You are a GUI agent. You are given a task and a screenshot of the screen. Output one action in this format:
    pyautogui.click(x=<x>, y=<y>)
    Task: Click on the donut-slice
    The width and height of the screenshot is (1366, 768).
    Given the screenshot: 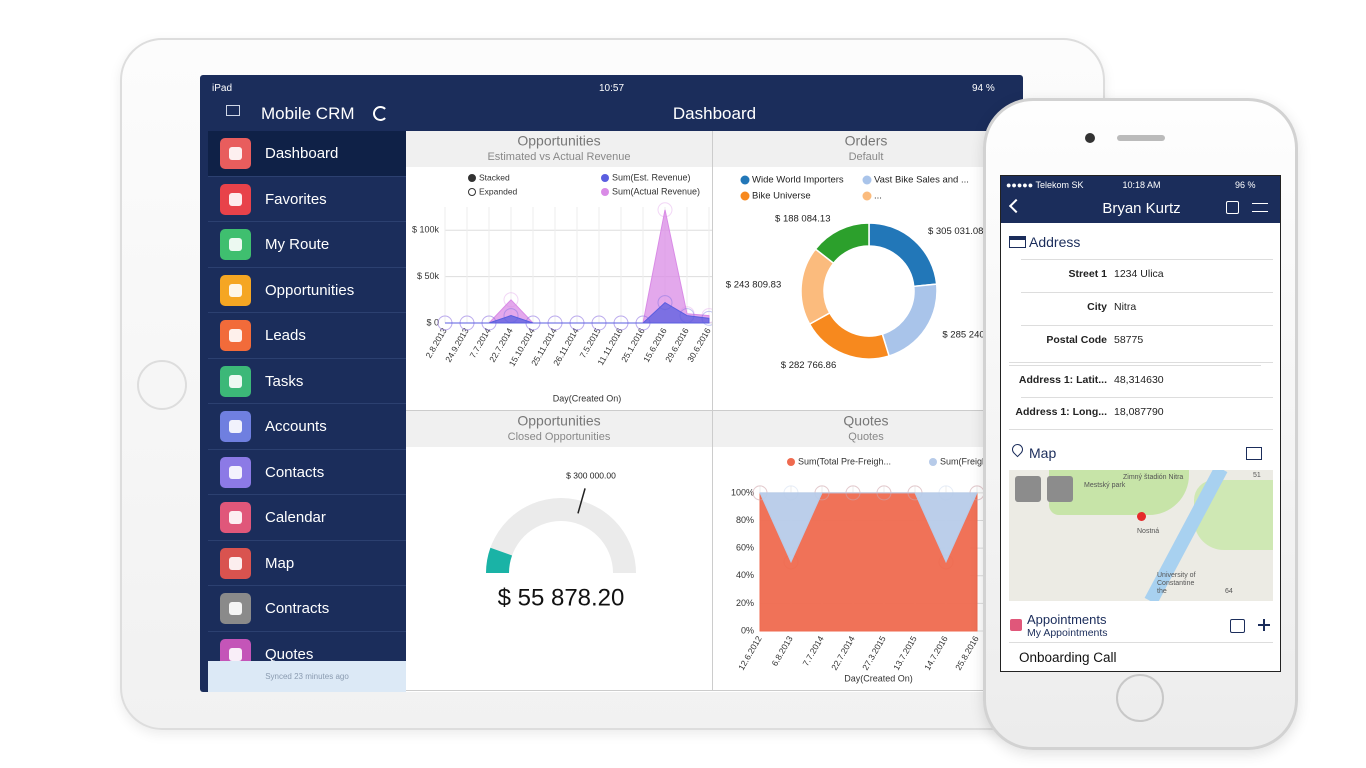 What is the action you would take?
    pyautogui.click(x=849, y=335)
    